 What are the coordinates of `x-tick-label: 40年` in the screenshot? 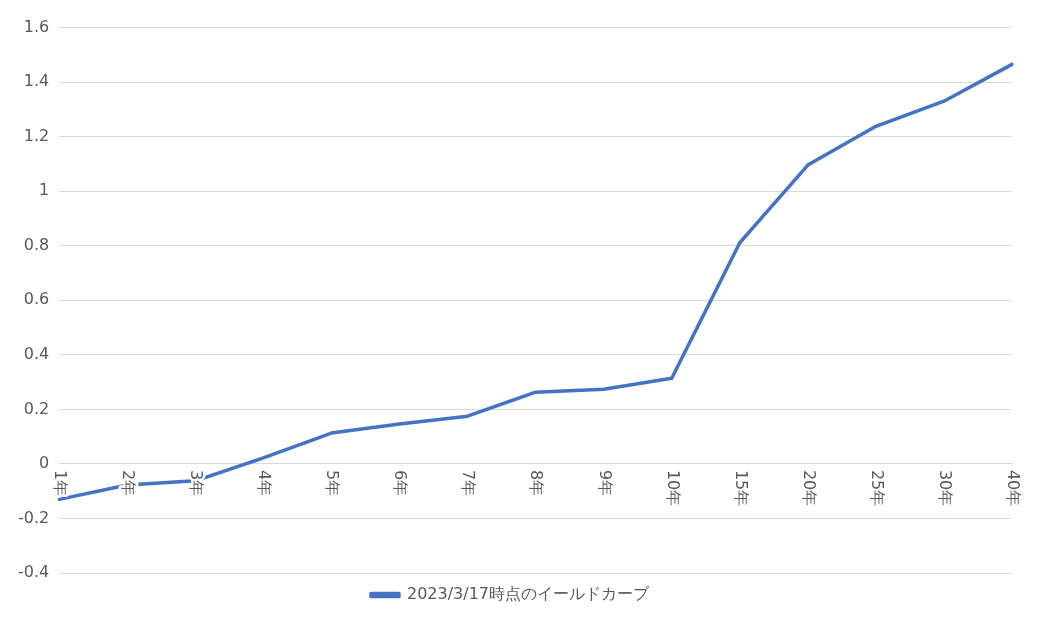 It's located at (1013, 488).